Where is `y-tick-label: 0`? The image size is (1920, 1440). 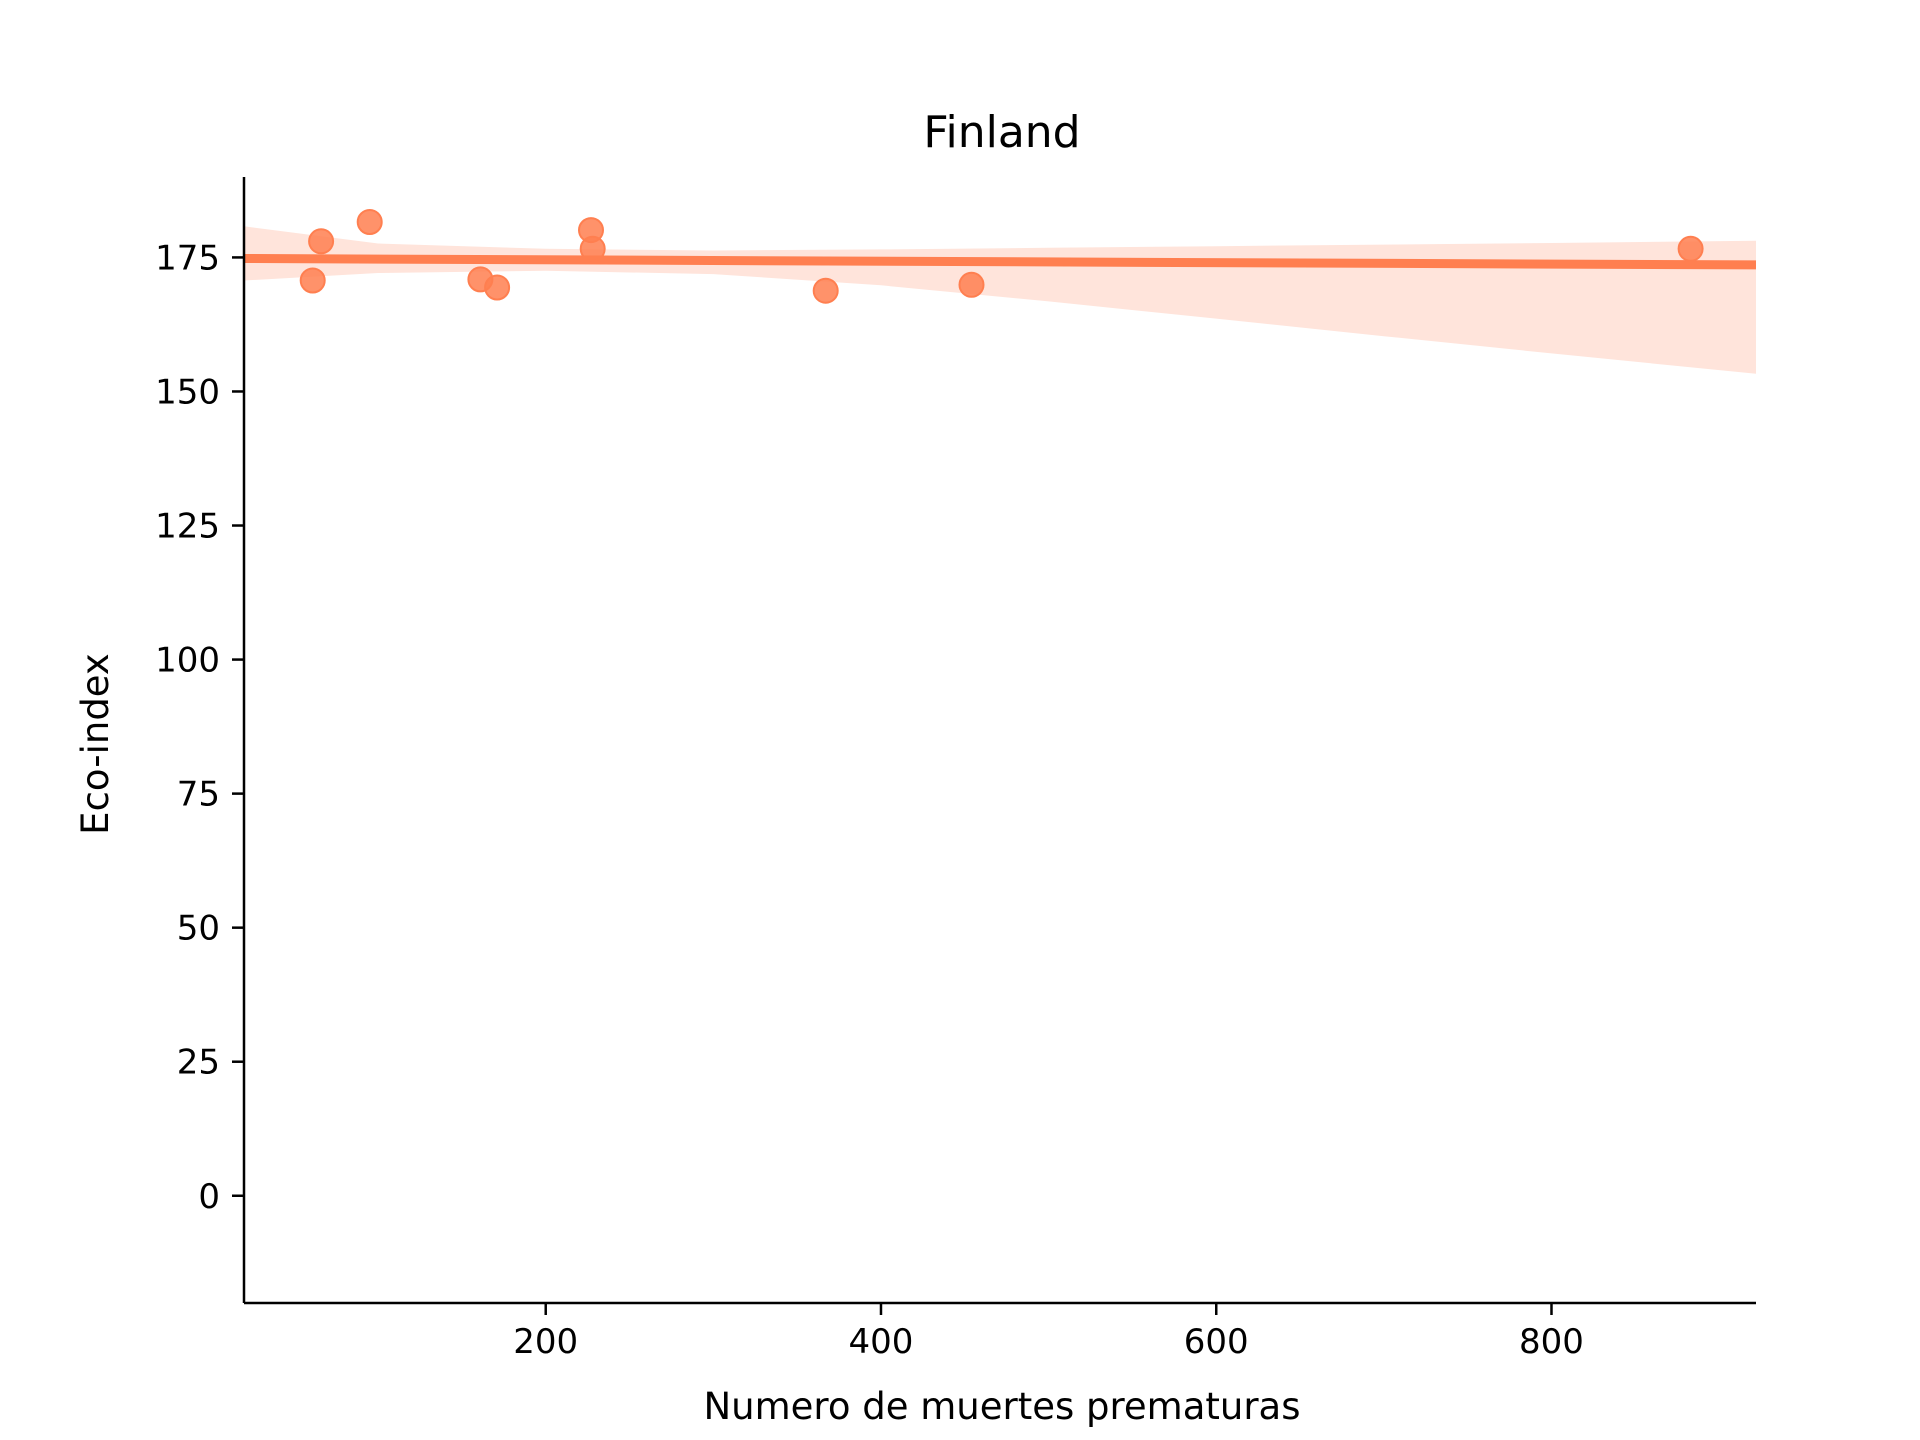 y-tick-label: 0 is located at coordinates (209, 1197).